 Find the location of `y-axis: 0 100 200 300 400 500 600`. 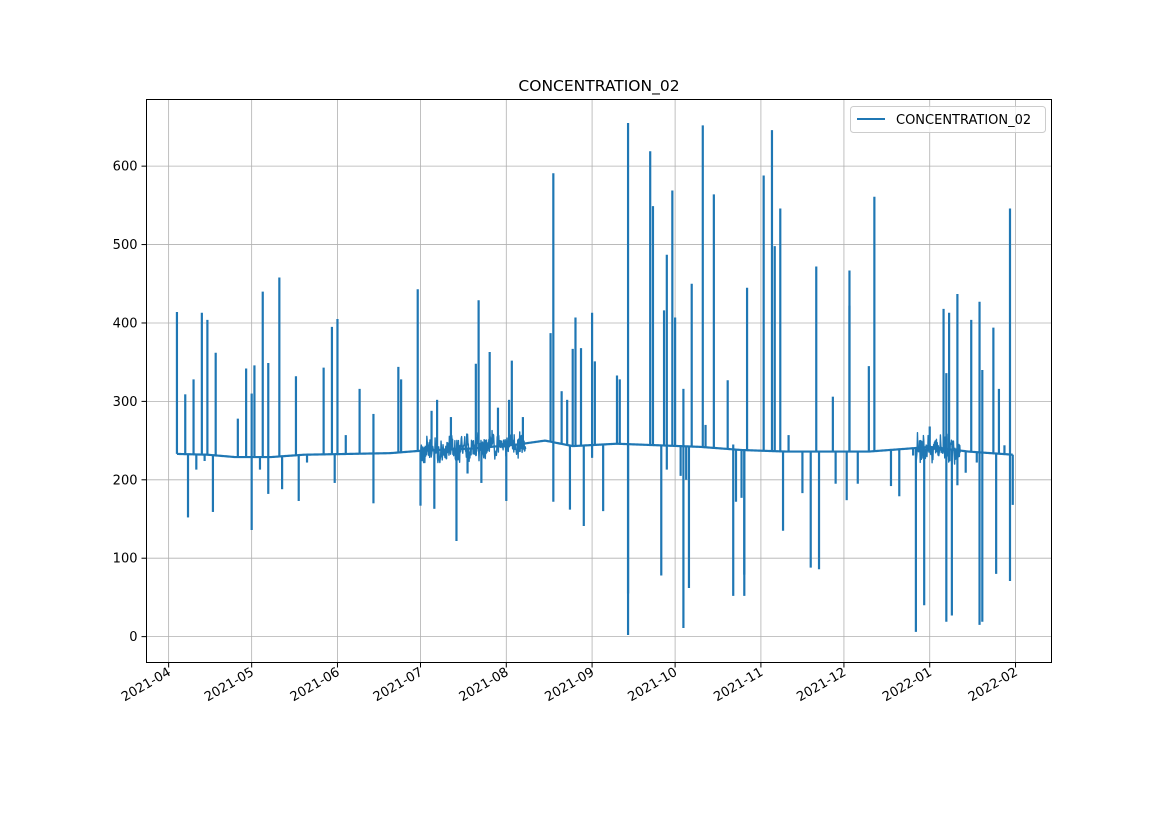

y-axis: 0 100 200 300 400 500 600 is located at coordinates (130, 402).